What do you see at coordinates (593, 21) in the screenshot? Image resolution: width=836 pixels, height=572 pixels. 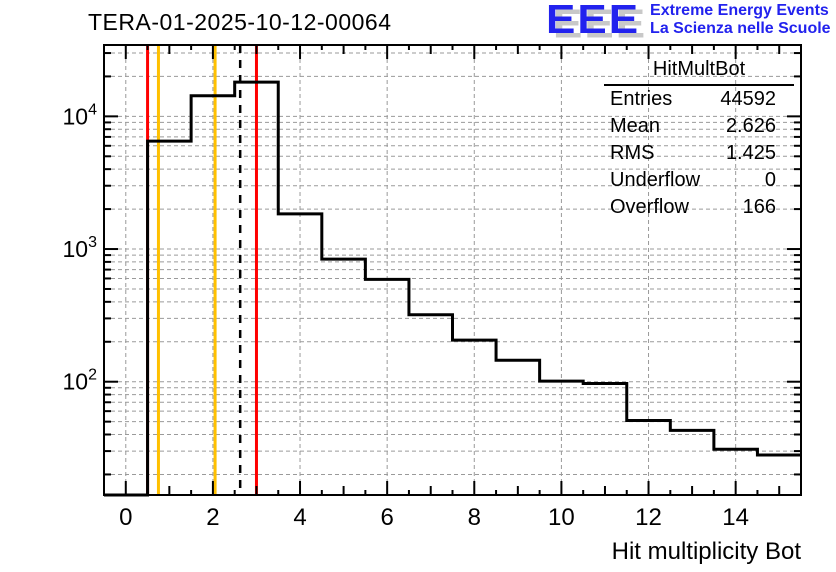 I see `eee-logo-text: EEE` at bounding box center [593, 21].